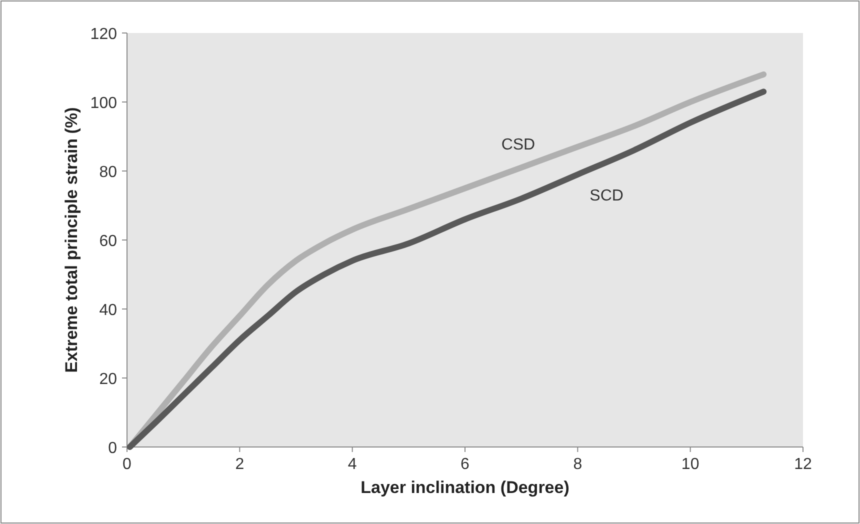 The height and width of the screenshot is (524, 860). What do you see at coordinates (577, 464) in the screenshot?
I see `x-tick-label: 8` at bounding box center [577, 464].